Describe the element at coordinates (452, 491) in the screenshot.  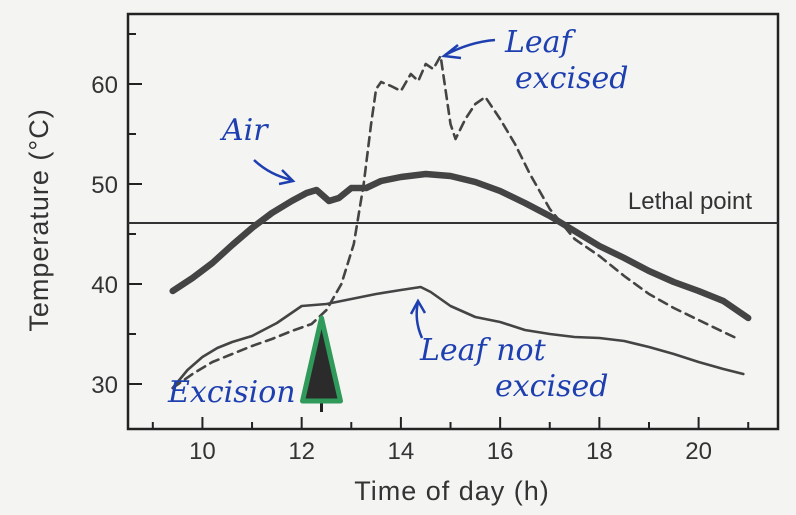
I see `x-axis-title: Time of day (h)` at that location.